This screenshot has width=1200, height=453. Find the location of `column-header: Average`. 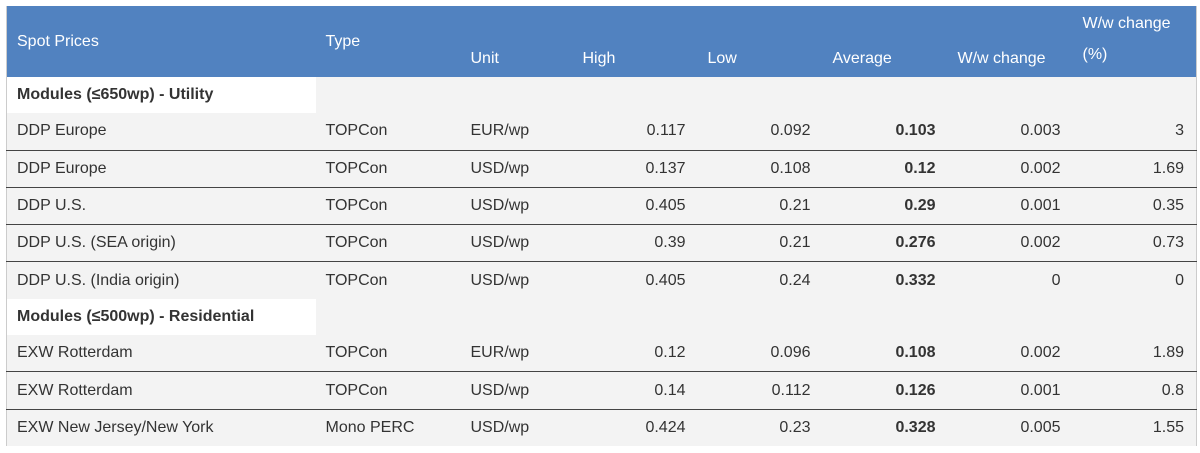

column-header: Average is located at coordinates (885, 41).